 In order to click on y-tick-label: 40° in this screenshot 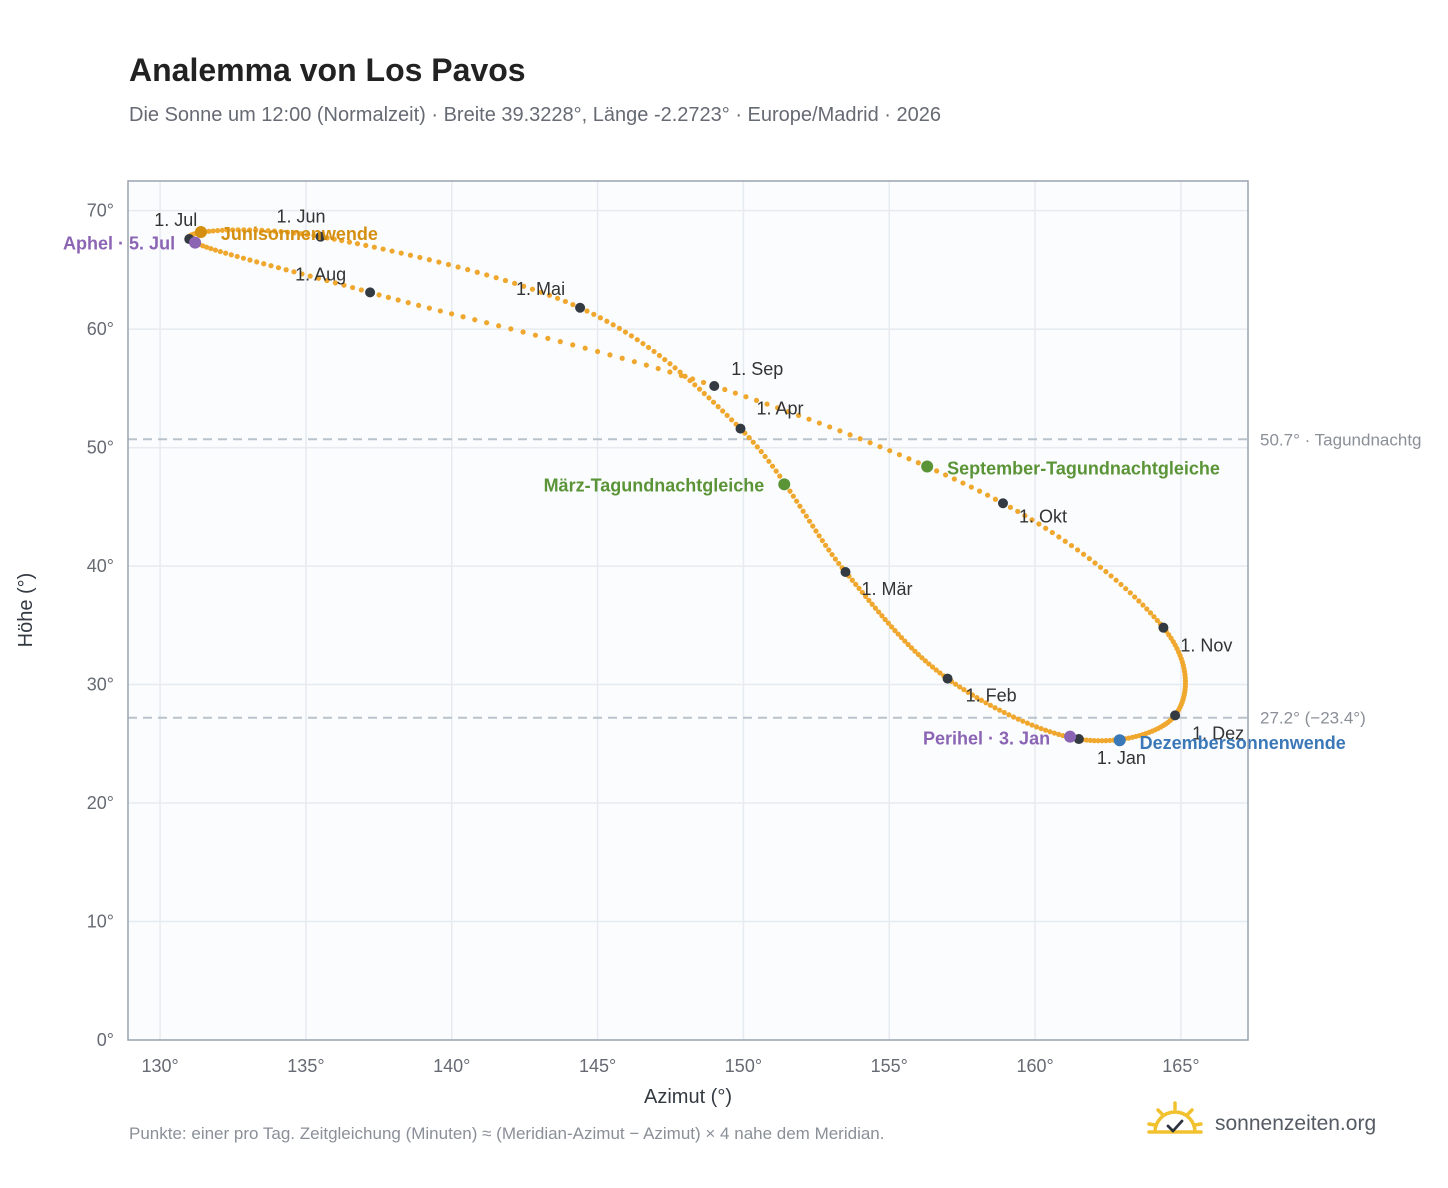, I will do `click(100, 566)`.